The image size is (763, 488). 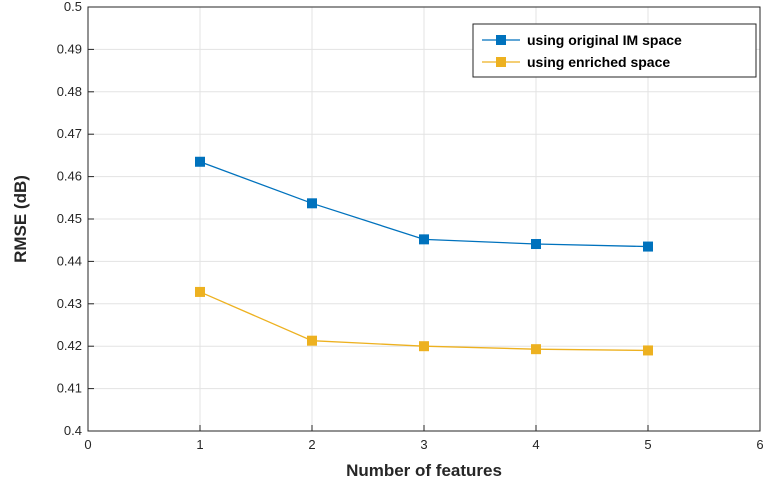 I want to click on y-tick-label: 0.41, so click(x=69, y=388).